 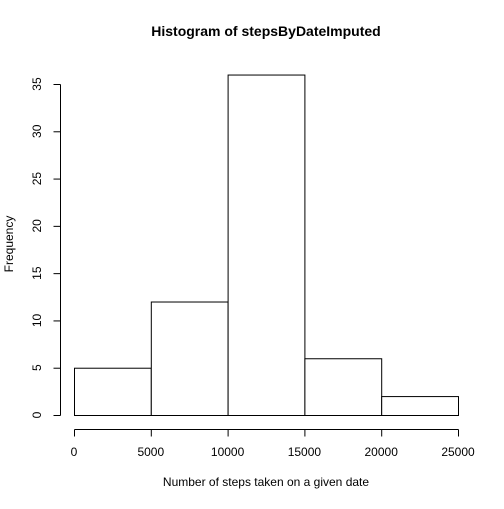 What do you see at coordinates (266, 482) in the screenshot?
I see `x-axis-label: Number of steps taken on a given date` at bounding box center [266, 482].